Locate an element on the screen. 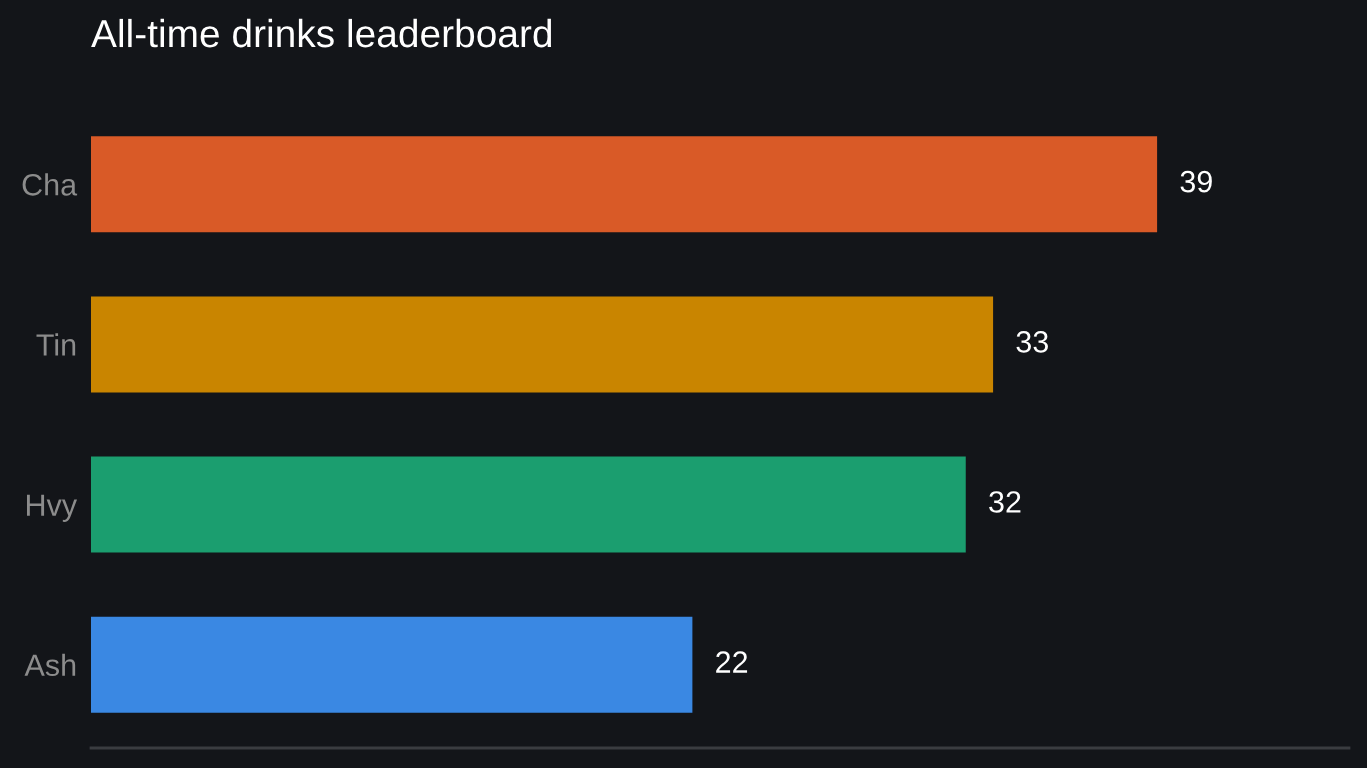 The height and width of the screenshot is (768, 1367). chart-title: All-time drinks leaderboard is located at coordinates (321, 33).